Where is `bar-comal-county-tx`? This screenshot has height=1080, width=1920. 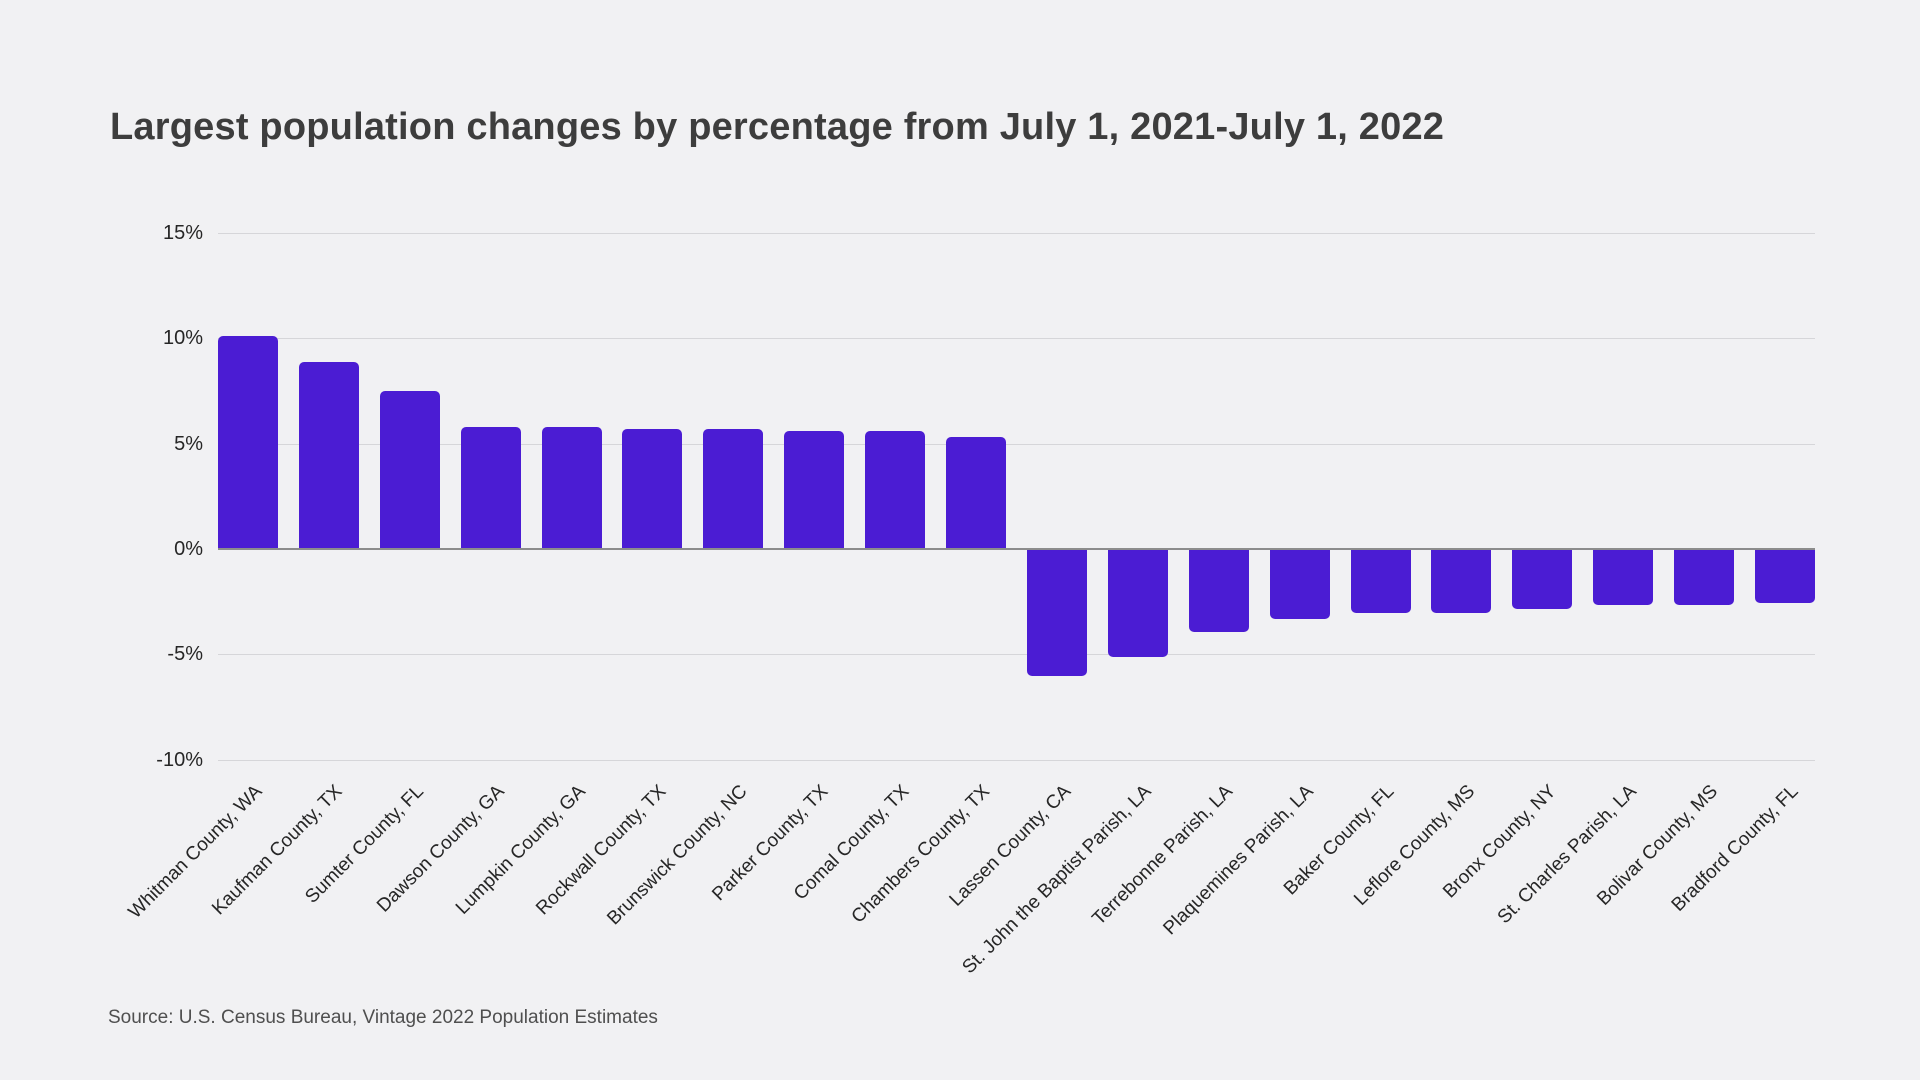
bar-comal-county-tx is located at coordinates (895, 489).